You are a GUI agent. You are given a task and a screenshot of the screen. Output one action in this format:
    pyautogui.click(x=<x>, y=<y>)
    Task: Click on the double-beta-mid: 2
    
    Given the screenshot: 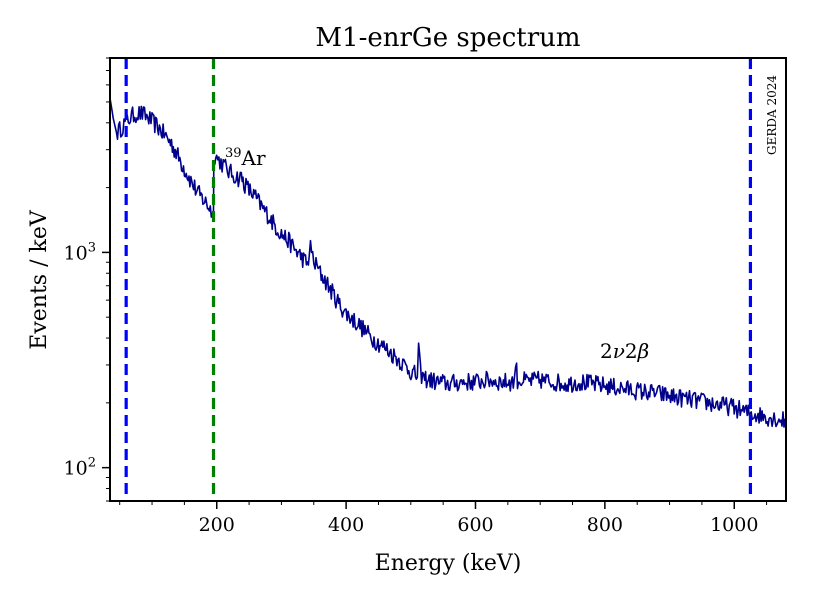 What is the action you would take?
    pyautogui.click(x=631, y=351)
    